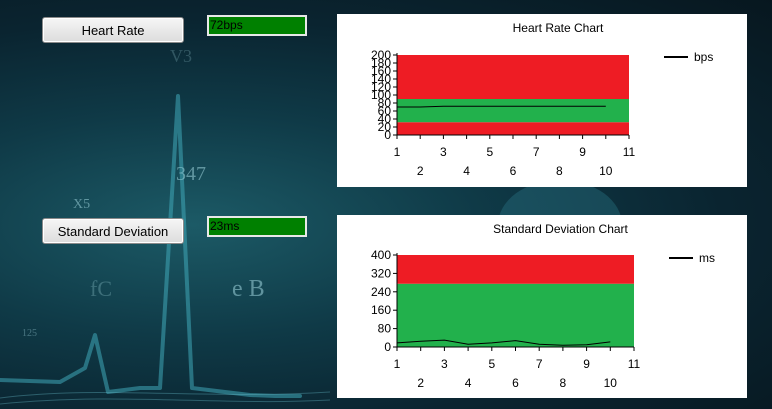 This screenshot has height=409, width=772. I want to click on bg-glyph-decoration: 347, so click(191, 174).